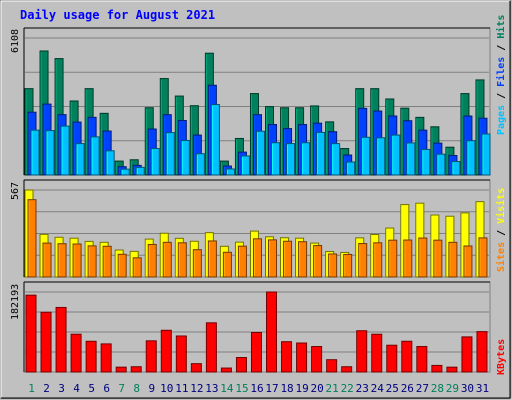 Image resolution: width=512 pixels, height=400 pixels. What do you see at coordinates (121, 388) in the screenshot?
I see `day-label-7: 7` at bounding box center [121, 388].